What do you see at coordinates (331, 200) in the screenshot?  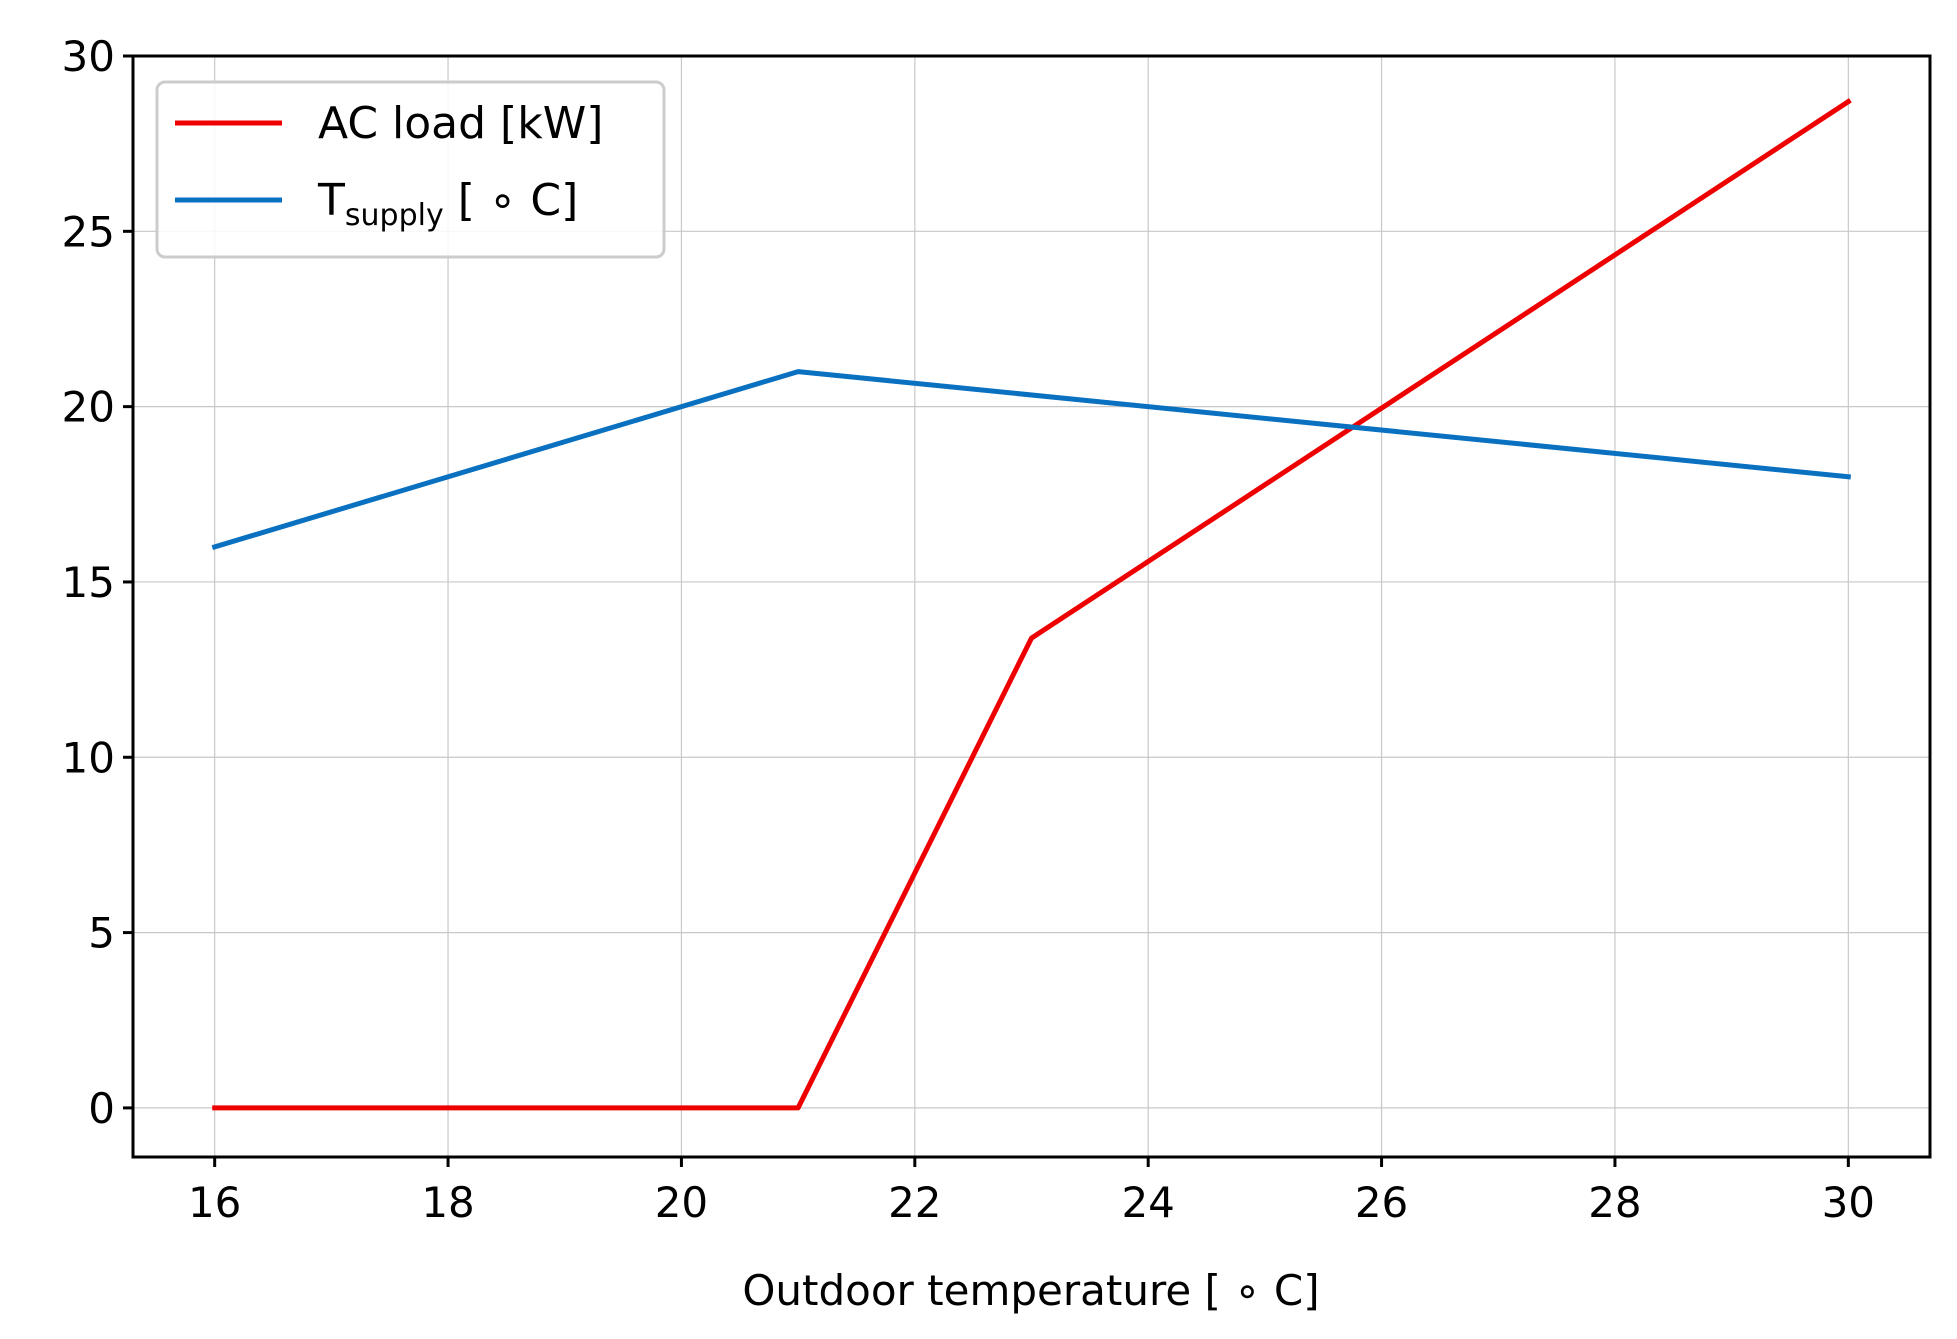 I see `legend-label-t-supply-main: T` at bounding box center [331, 200].